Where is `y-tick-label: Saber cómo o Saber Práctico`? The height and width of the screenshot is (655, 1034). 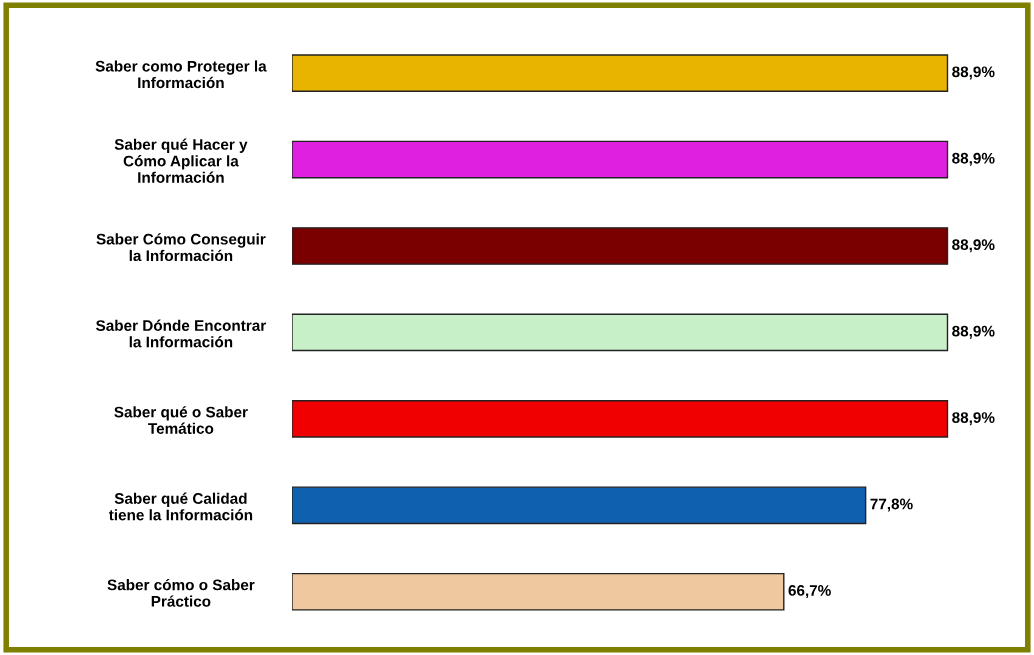
y-tick-label: Saber cómo o Saber Práctico is located at coordinates (181, 592).